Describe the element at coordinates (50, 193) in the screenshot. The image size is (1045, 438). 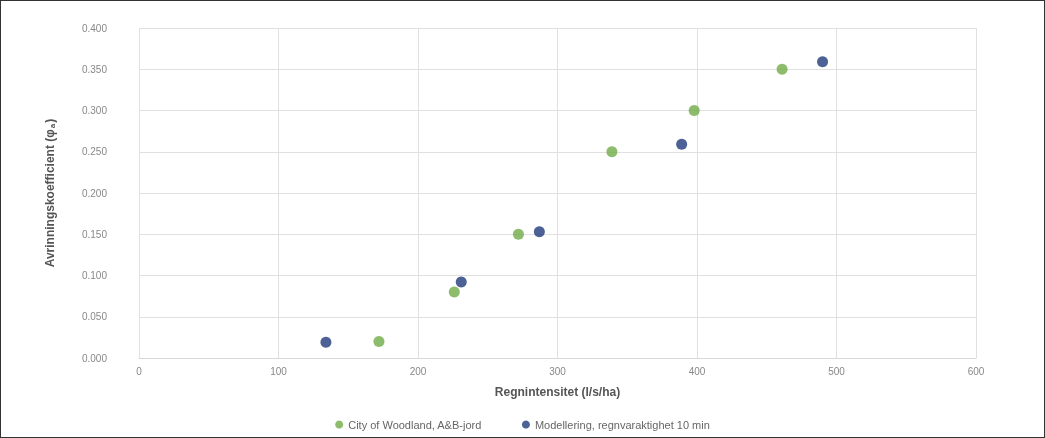
I see `y-axis-title: Avrinningskoefficient (φa)` at that location.